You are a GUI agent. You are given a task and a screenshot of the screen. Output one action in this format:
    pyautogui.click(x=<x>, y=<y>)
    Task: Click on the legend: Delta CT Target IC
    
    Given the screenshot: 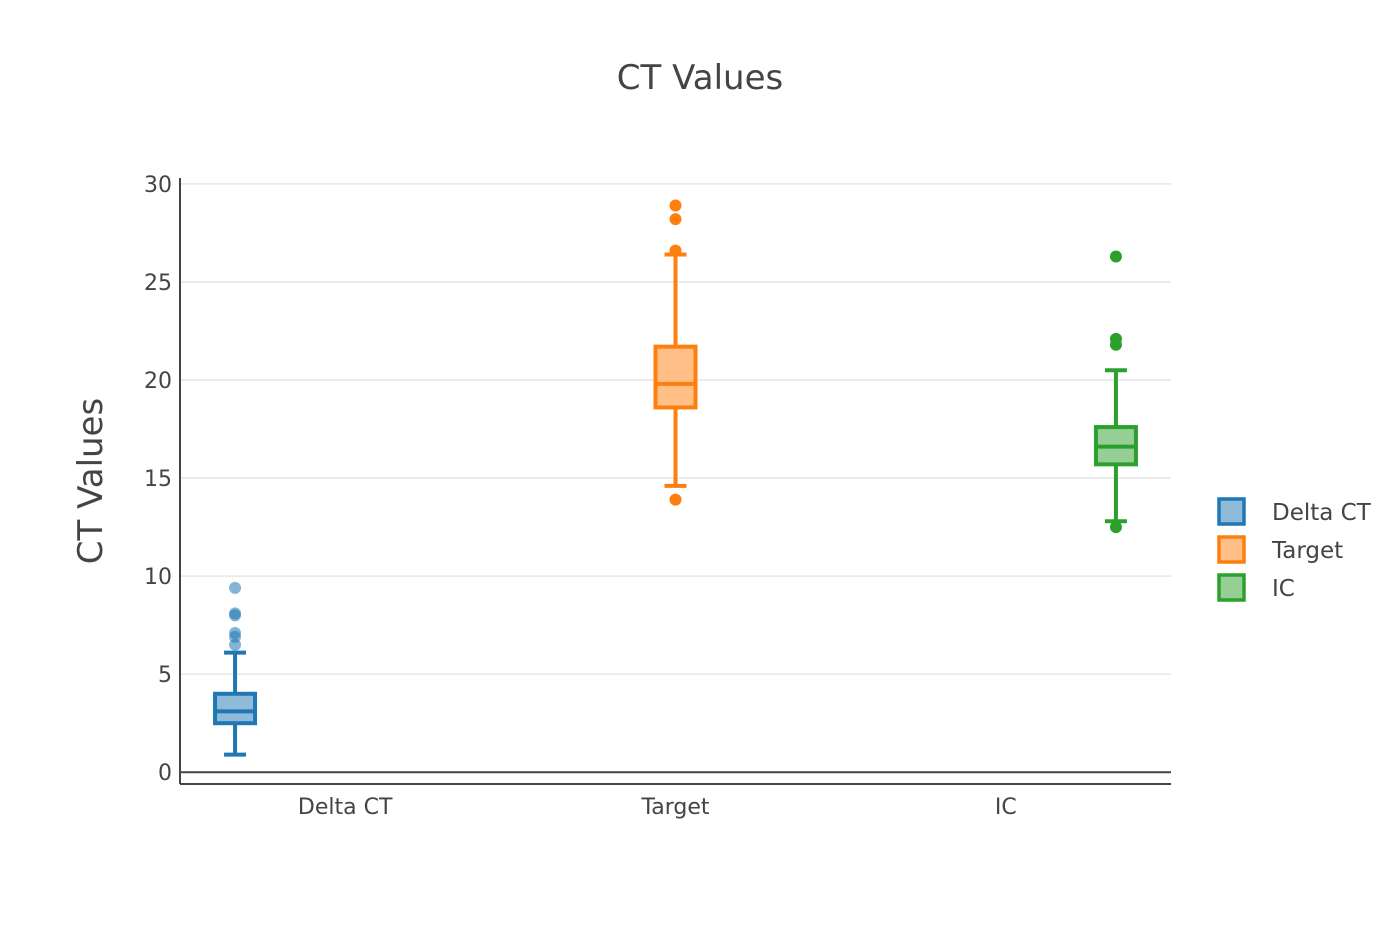 What is the action you would take?
    pyautogui.click(x=1294, y=549)
    